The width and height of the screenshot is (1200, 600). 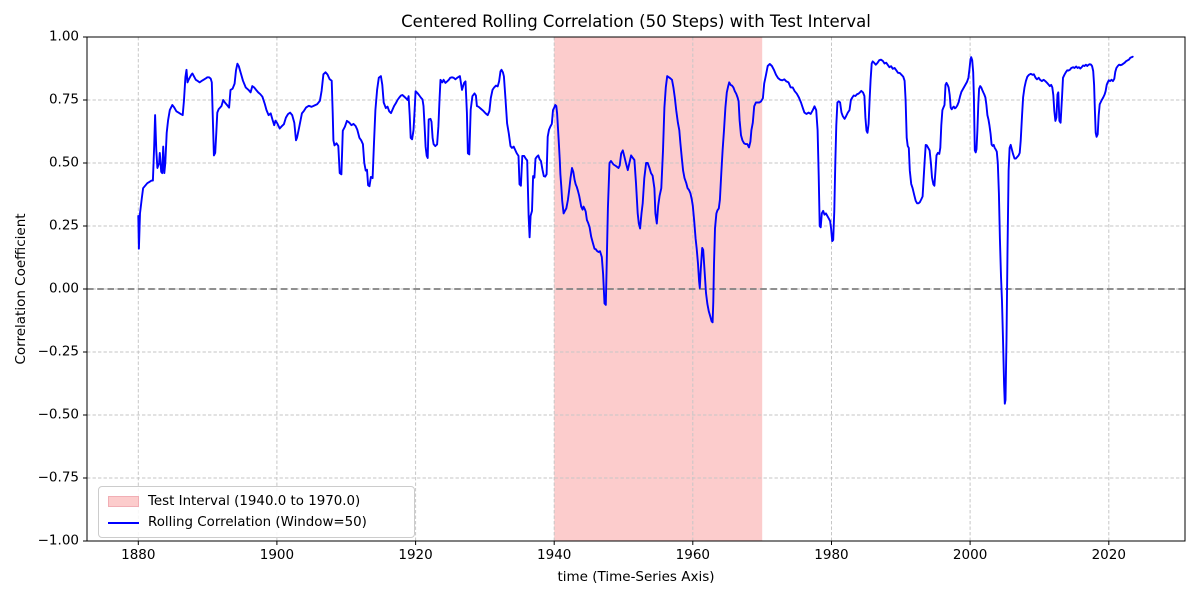 What do you see at coordinates (123, 501) in the screenshot?
I see `test-interval-swatch-icon` at bounding box center [123, 501].